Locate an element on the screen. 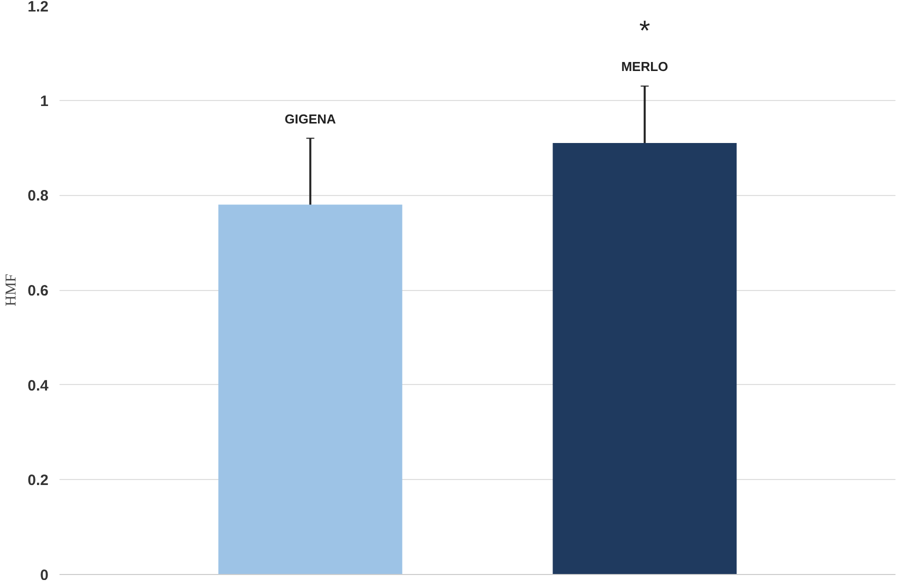 The width and height of the screenshot is (909, 588). y-tick-label: 1.2 is located at coordinates (38, 8).